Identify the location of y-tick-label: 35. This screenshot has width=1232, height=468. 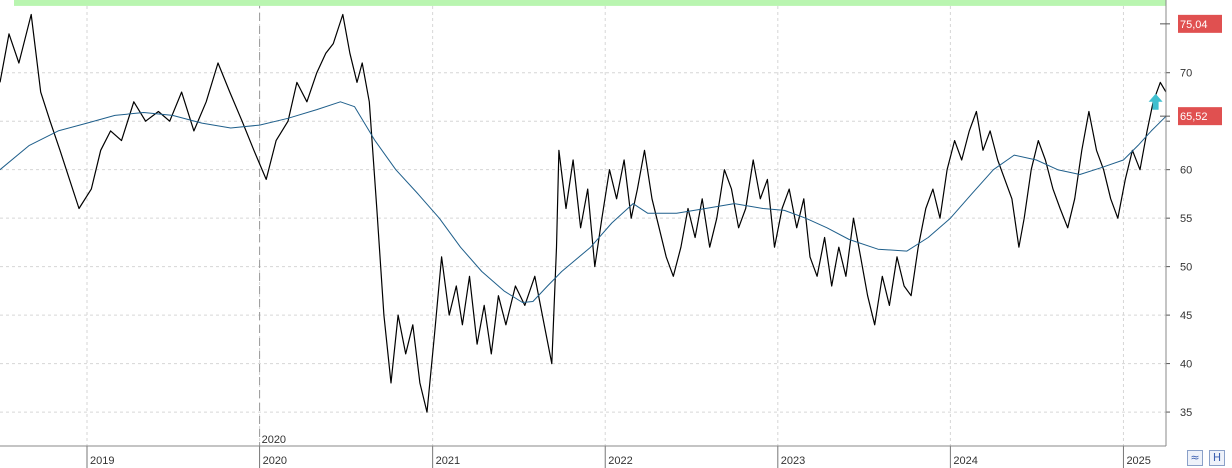
(1186, 413).